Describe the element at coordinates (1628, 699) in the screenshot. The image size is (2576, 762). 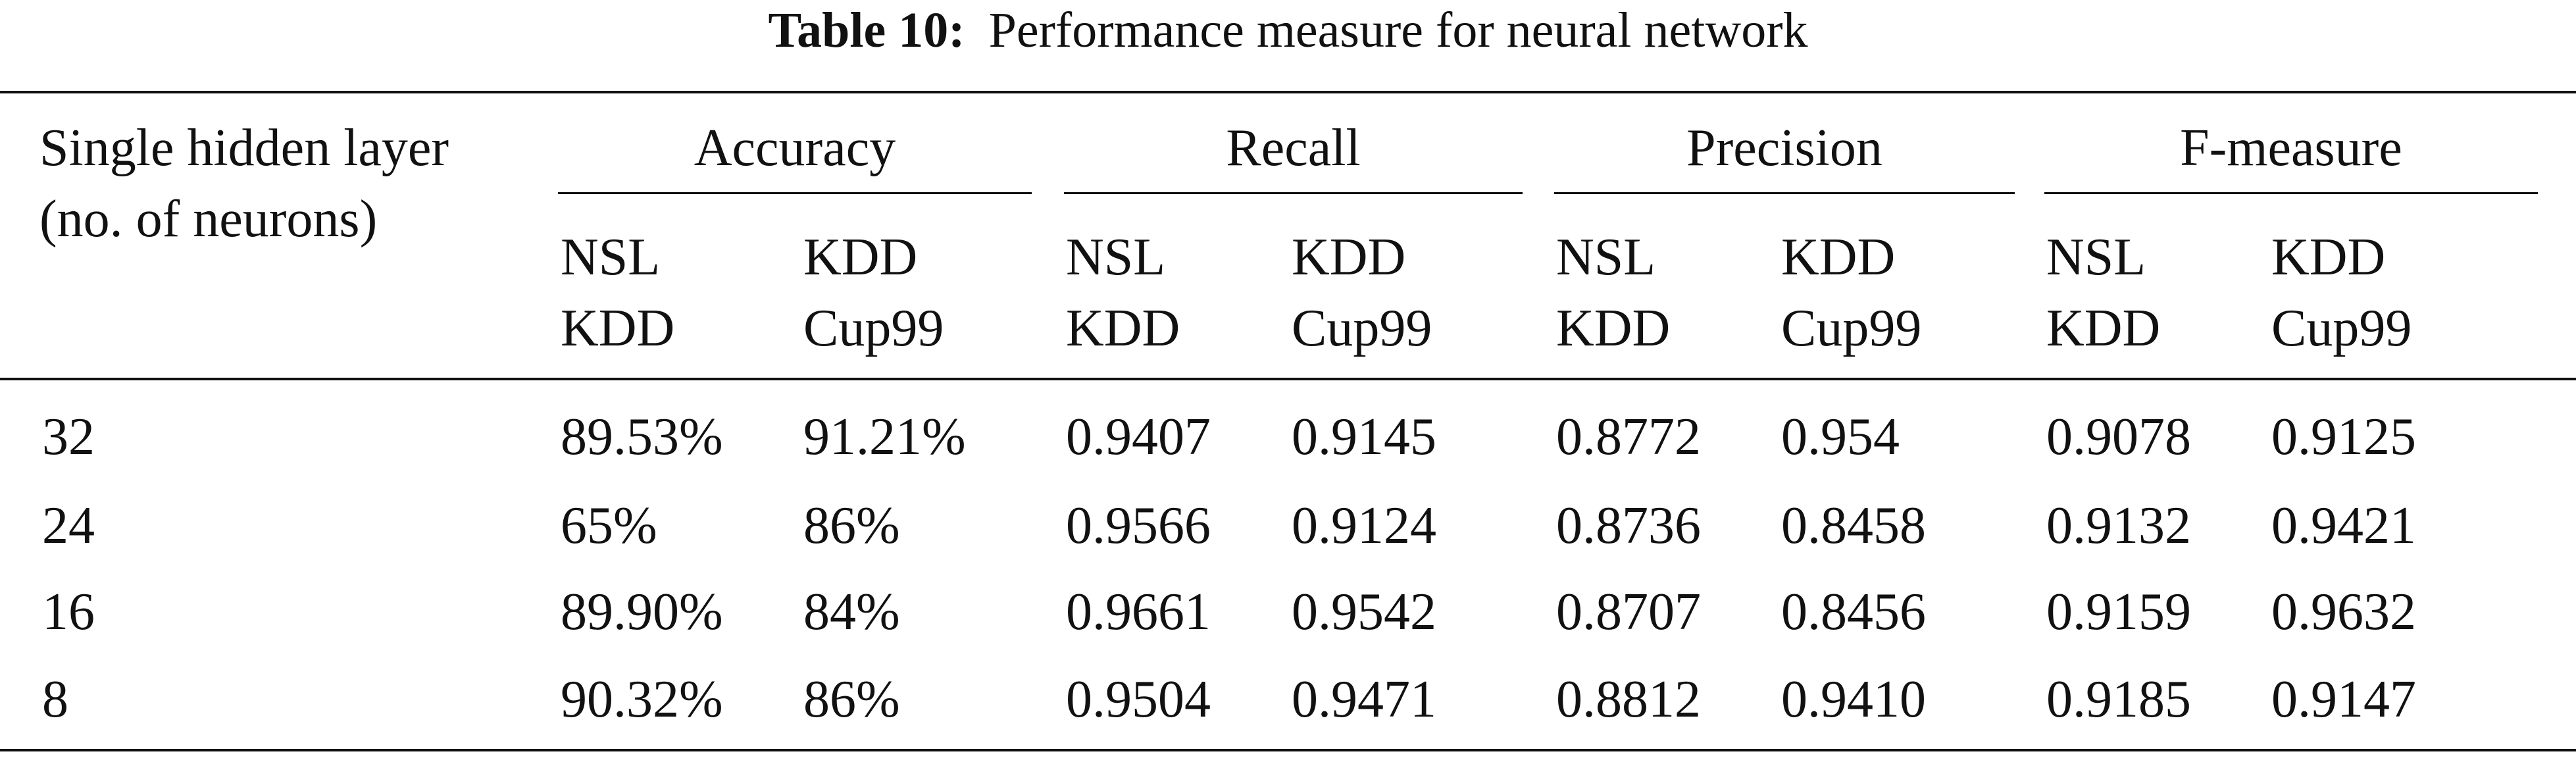
I see `table-cell: 0.8812` at that location.